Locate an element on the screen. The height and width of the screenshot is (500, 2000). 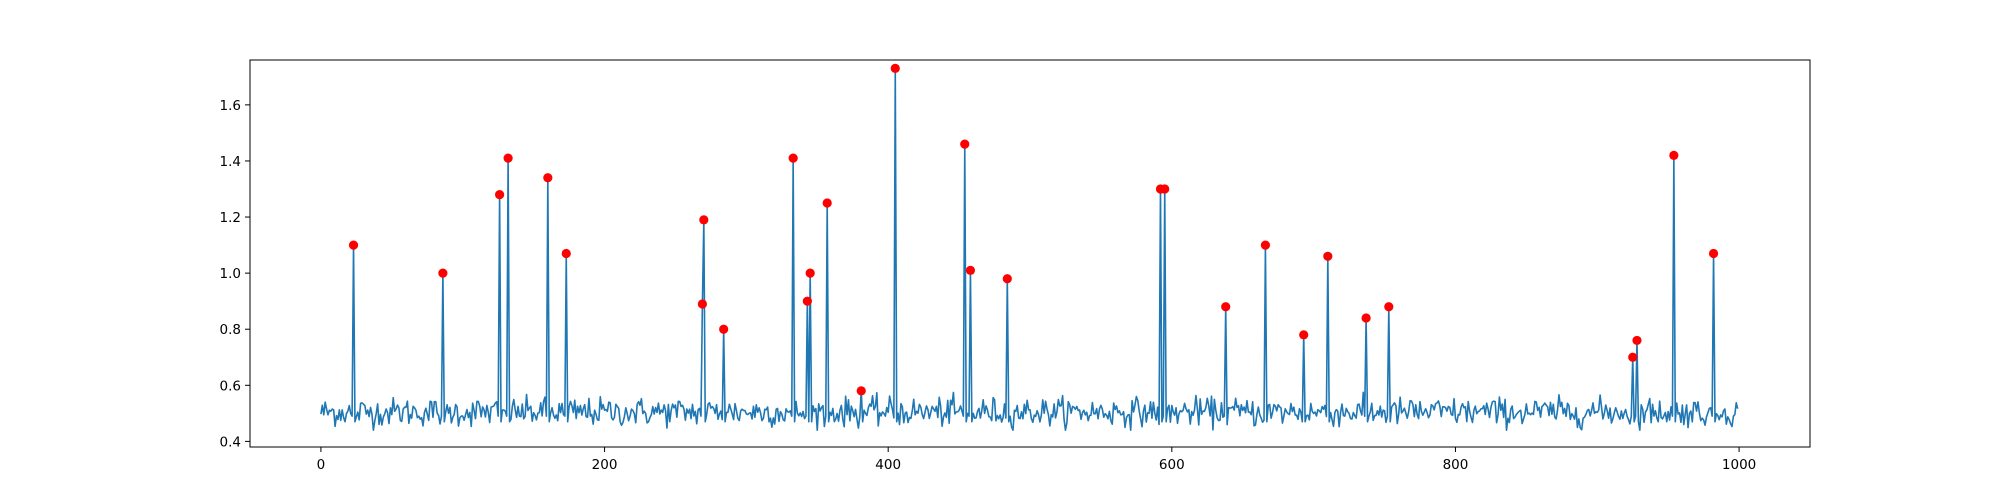
y-tick-label: 0.8 is located at coordinates (230, 330).